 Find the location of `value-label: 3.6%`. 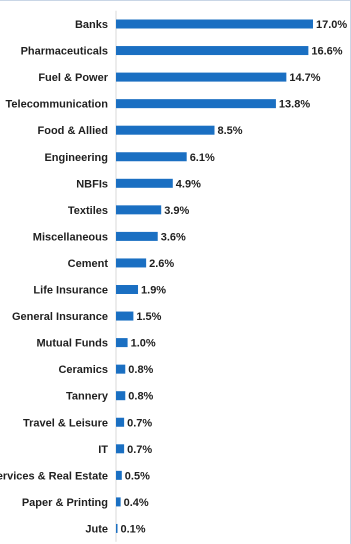

value-label: 3.6% is located at coordinates (173, 237).